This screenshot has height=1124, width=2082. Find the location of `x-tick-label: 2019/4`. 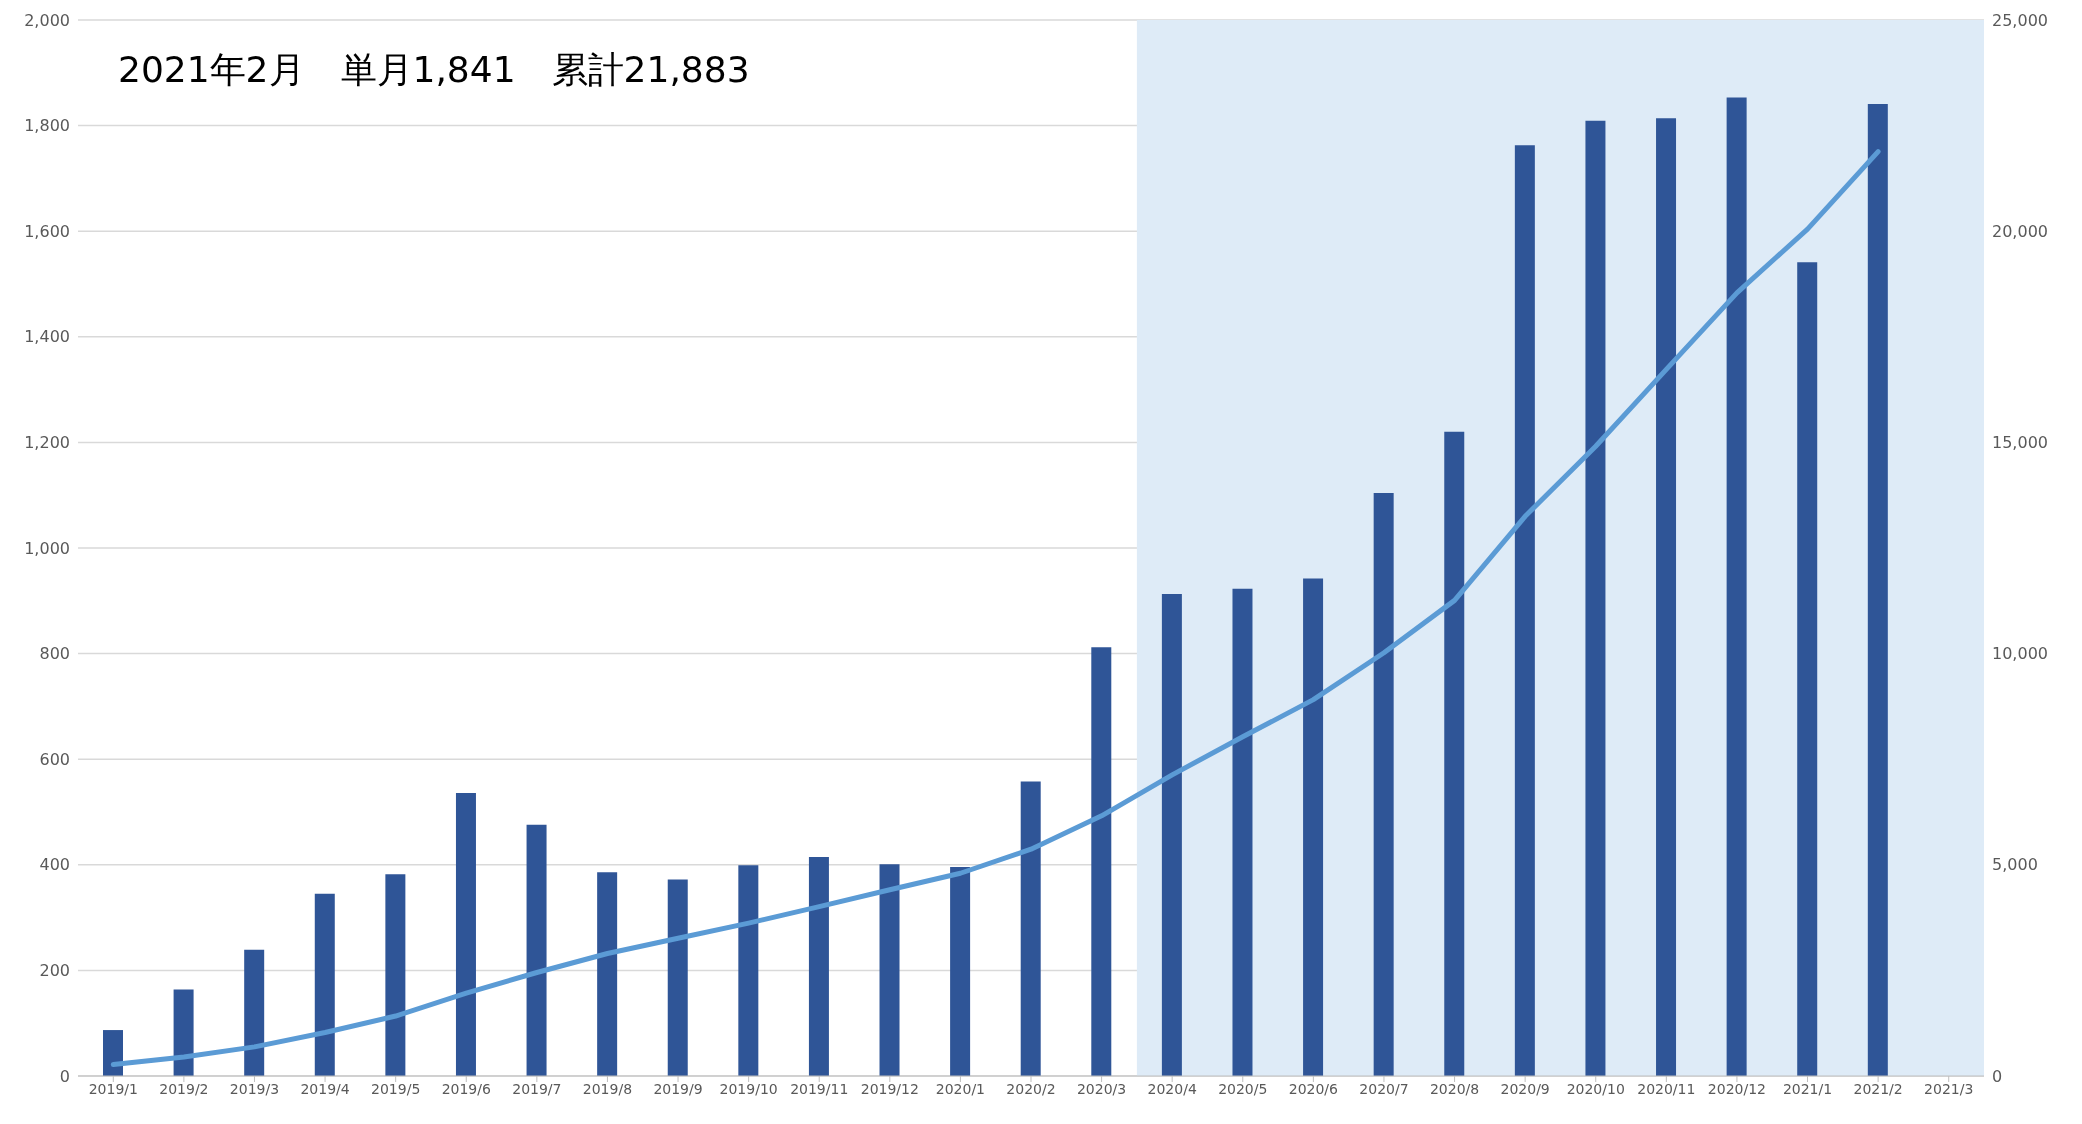

x-tick-label: 2019/4 is located at coordinates (325, 1088).